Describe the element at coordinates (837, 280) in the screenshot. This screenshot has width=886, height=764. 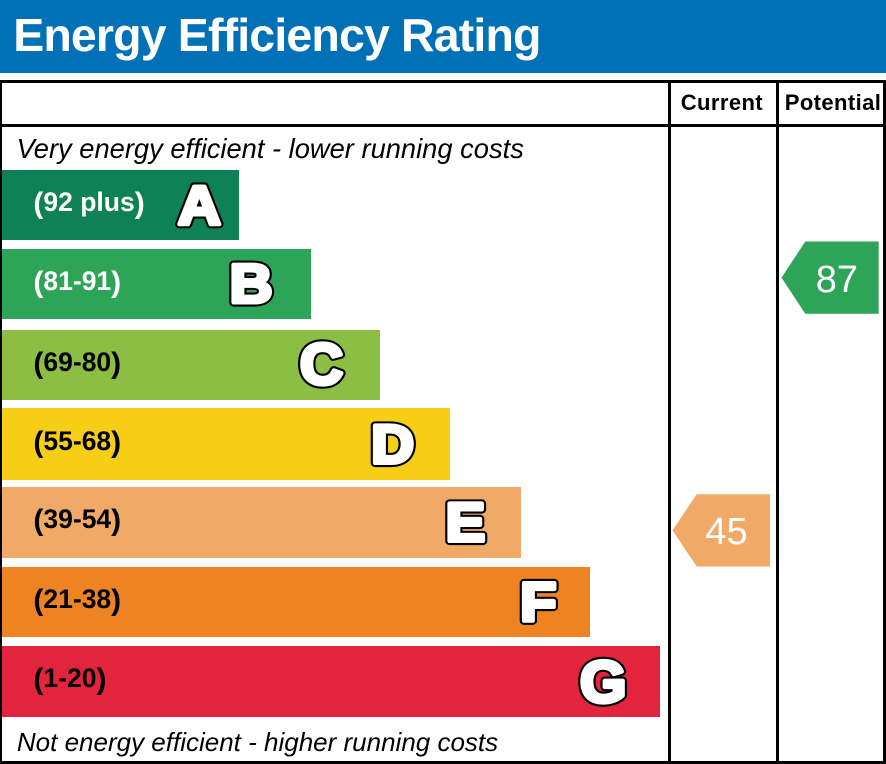
I see `svg-text: 87` at that location.